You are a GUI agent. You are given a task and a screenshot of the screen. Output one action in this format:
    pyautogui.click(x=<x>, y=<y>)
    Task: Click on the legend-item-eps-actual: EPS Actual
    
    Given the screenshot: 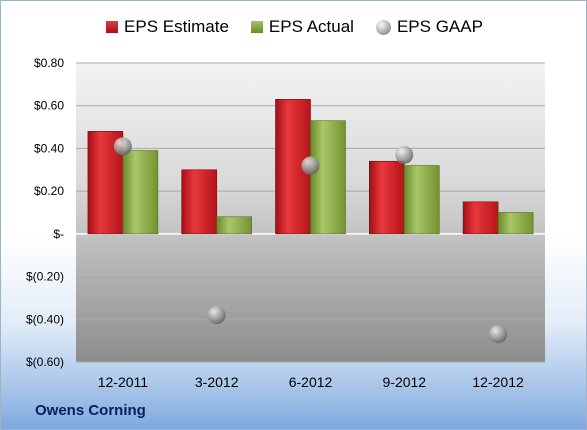 What is the action you would take?
    pyautogui.click(x=302, y=27)
    